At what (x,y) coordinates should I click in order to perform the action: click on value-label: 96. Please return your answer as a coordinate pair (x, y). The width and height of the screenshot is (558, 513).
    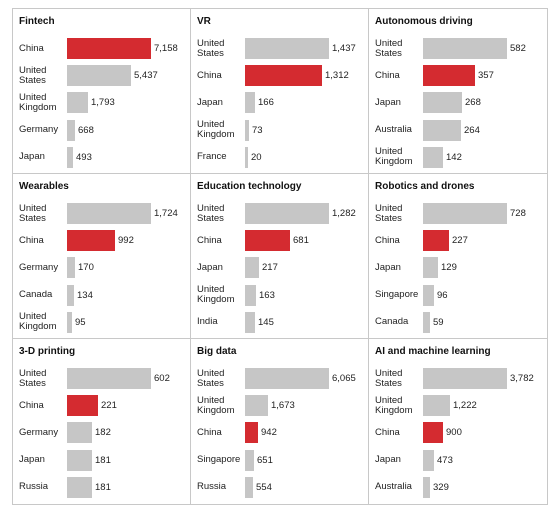
    Looking at the image, I should click on (442, 295).